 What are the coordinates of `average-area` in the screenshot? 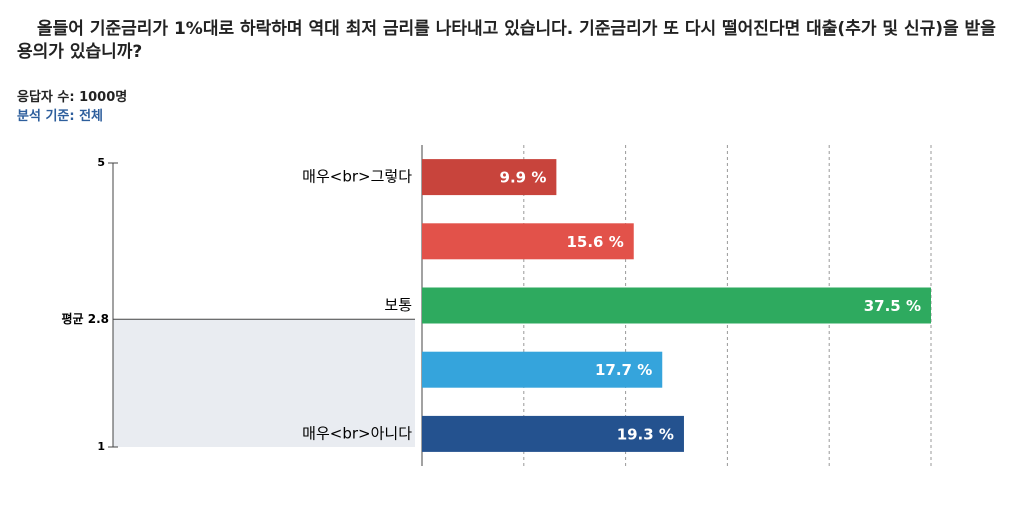 It's located at (264, 383).